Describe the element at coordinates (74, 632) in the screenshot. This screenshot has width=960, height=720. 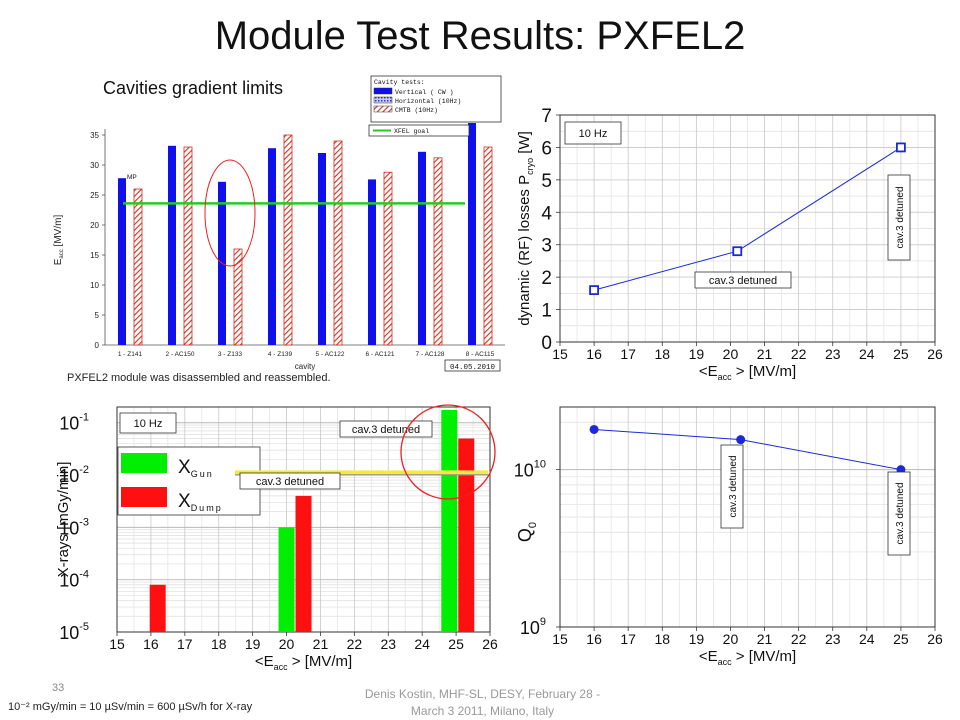
I see `y-tick-label: 10⁻⁵` at that location.